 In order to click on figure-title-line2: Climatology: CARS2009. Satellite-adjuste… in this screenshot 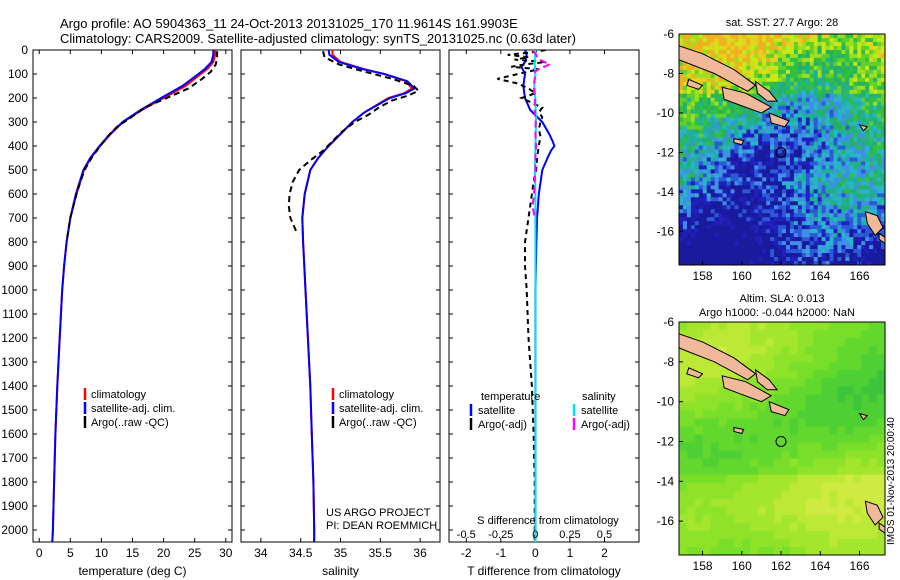, I will do `click(318, 38)`.